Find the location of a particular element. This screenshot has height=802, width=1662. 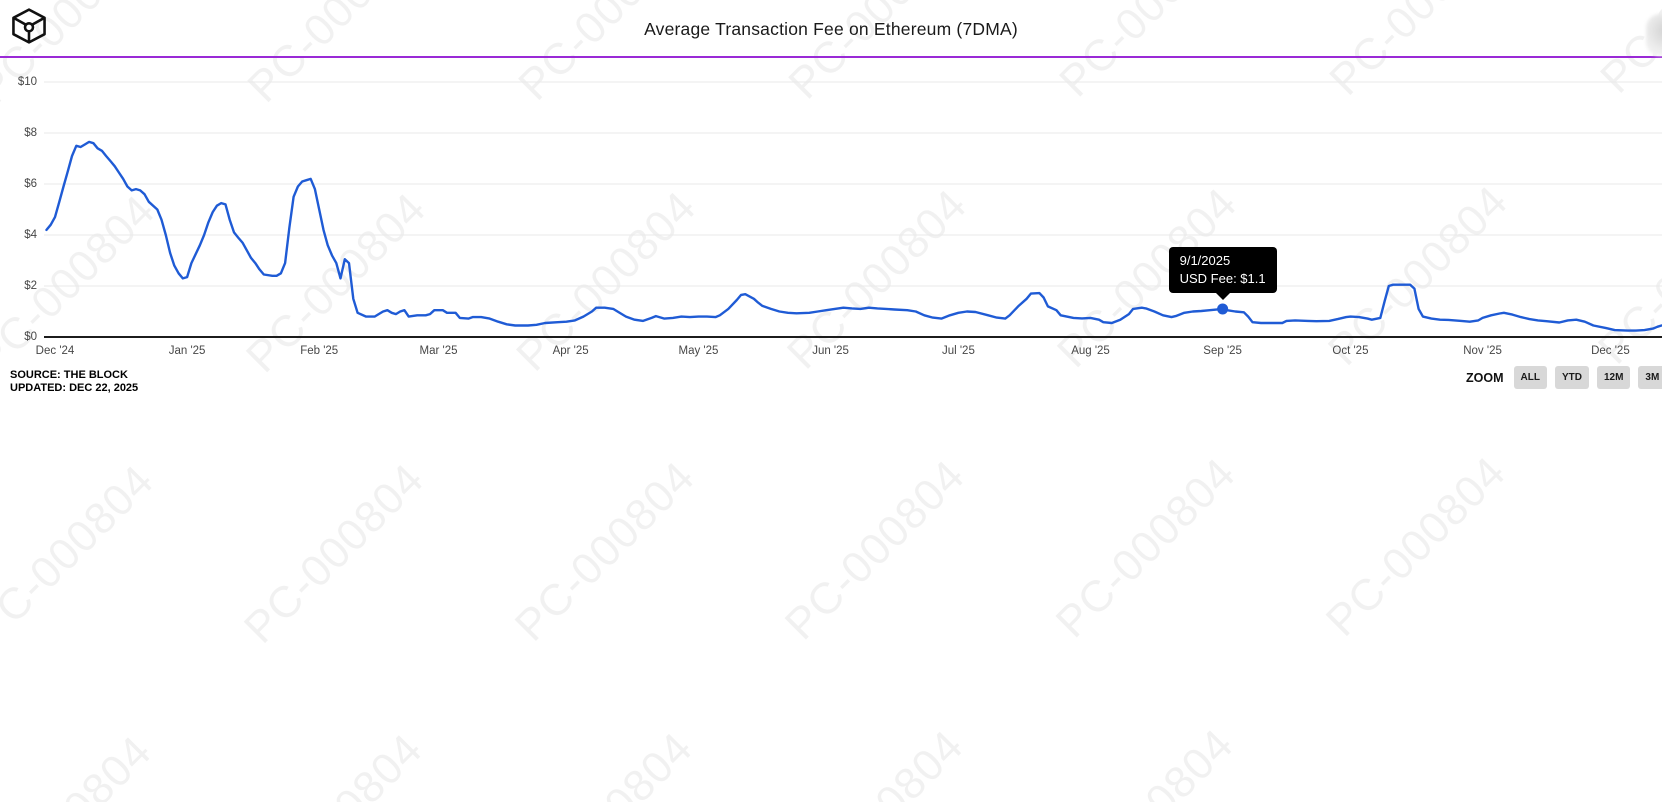

tooltip-value: USD Fee: $1.1 is located at coordinates (1223, 279).